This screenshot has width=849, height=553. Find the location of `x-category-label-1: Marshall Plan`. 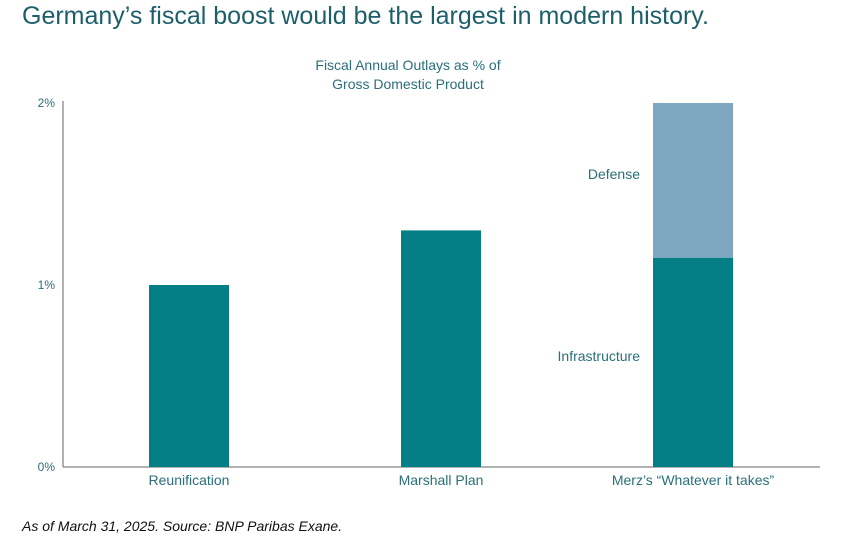

x-category-label-1: Marshall Plan is located at coordinates (441, 480).